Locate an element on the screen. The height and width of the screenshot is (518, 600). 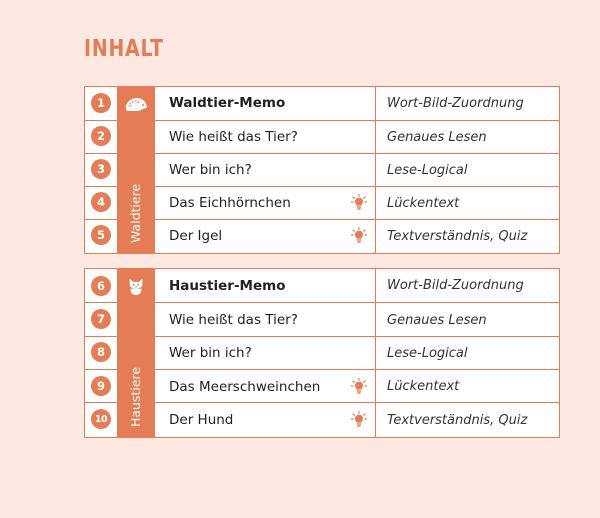
item-number-badge: 2 is located at coordinates (101, 136).